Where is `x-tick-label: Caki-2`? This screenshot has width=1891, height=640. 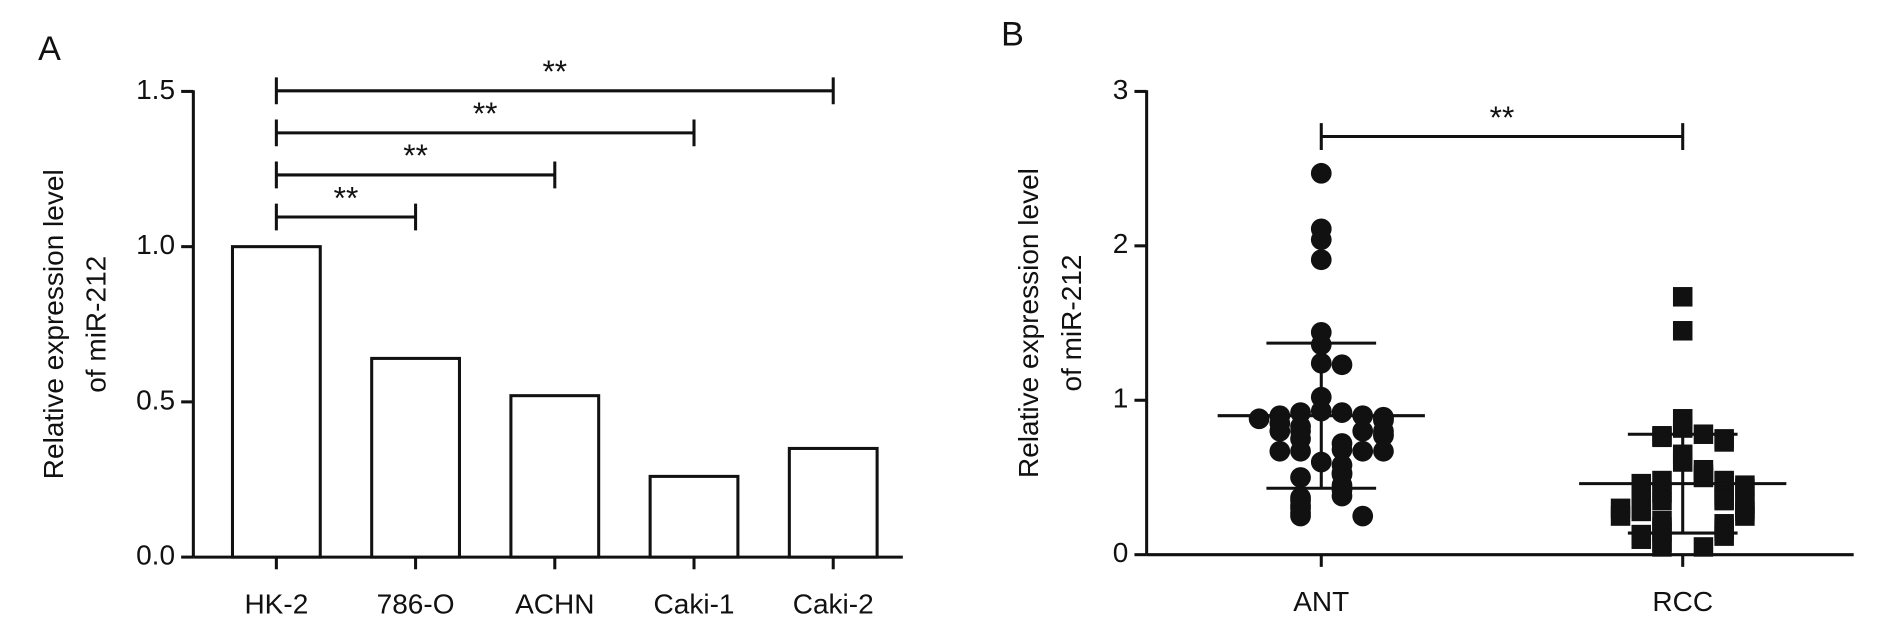 x-tick-label: Caki-2 is located at coordinates (833, 603).